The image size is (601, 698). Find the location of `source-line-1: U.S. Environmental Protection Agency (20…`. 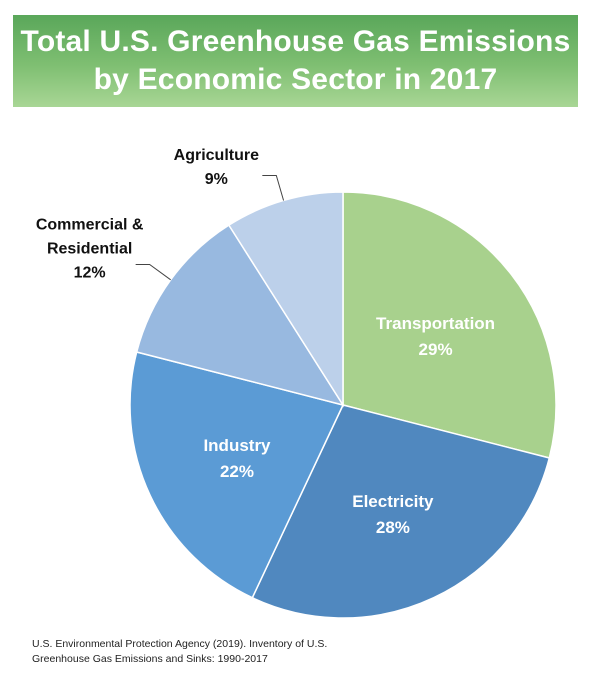

source-line-1: U.S. Environmental Protection Agency (20… is located at coordinates (180, 644).